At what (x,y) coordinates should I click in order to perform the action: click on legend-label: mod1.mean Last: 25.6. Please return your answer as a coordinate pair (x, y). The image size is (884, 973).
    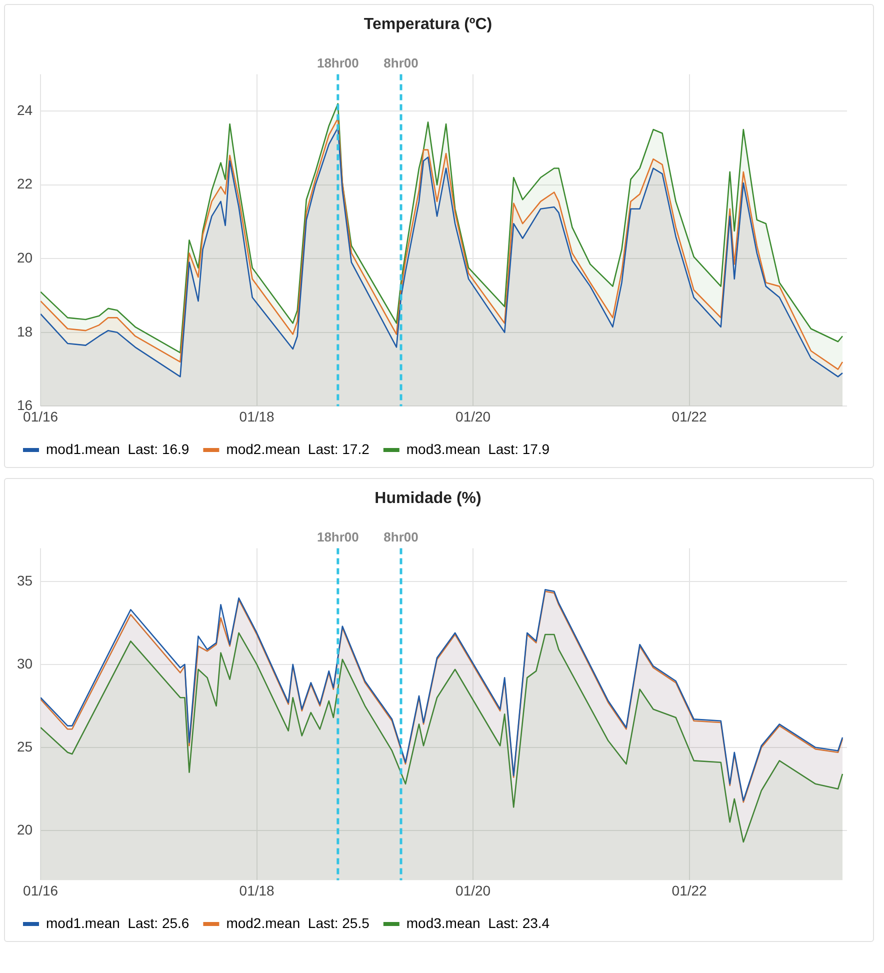
    Looking at the image, I should click on (118, 922).